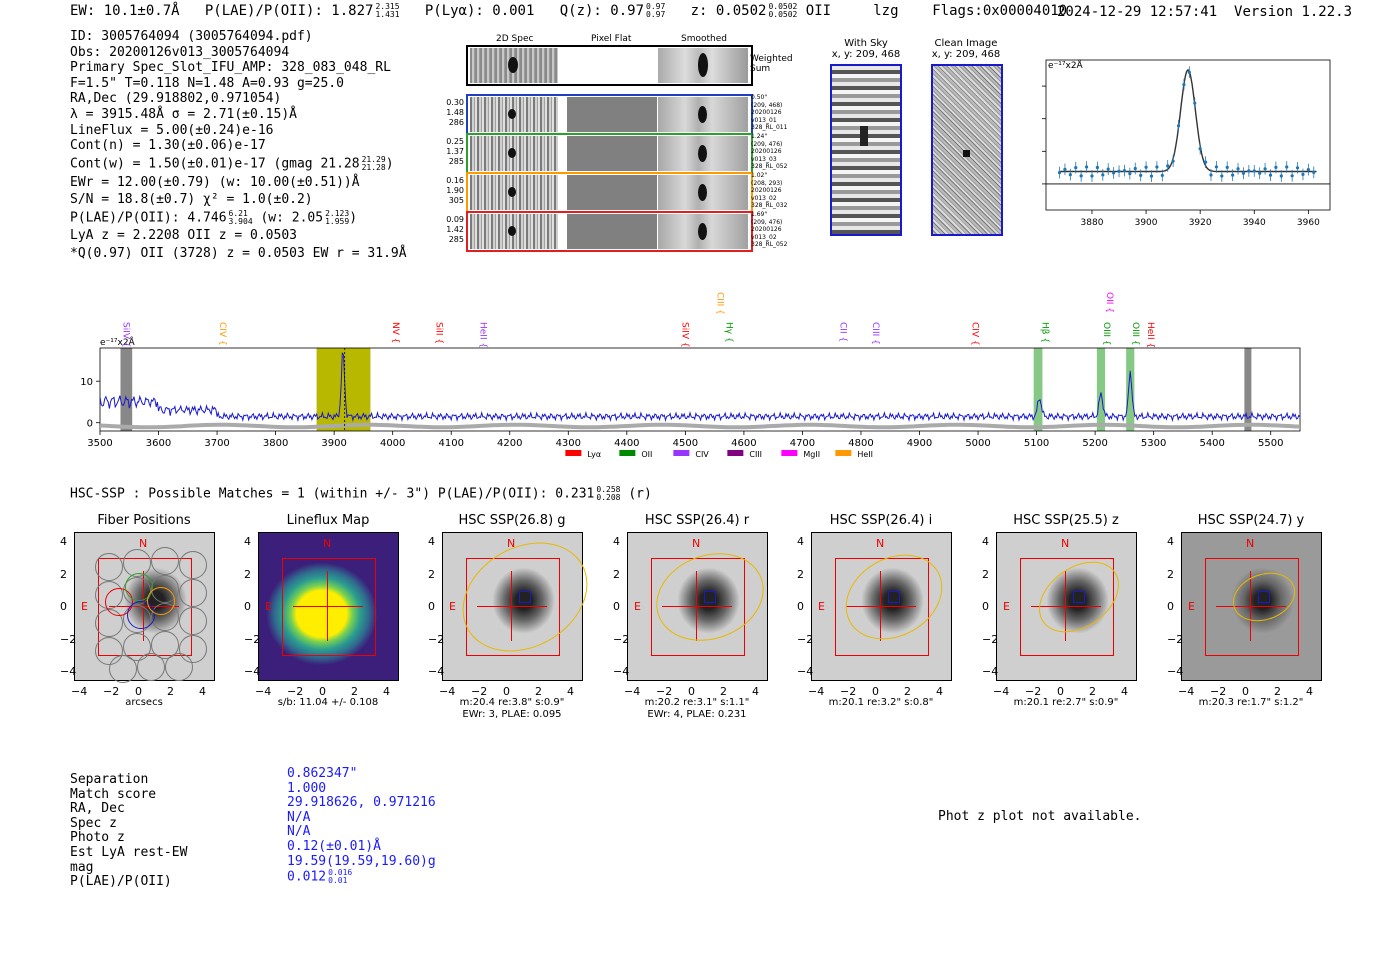  Describe the element at coordinates (626, 443) in the screenshot. I see `spectrum-xtick-label: 4400` at that location.